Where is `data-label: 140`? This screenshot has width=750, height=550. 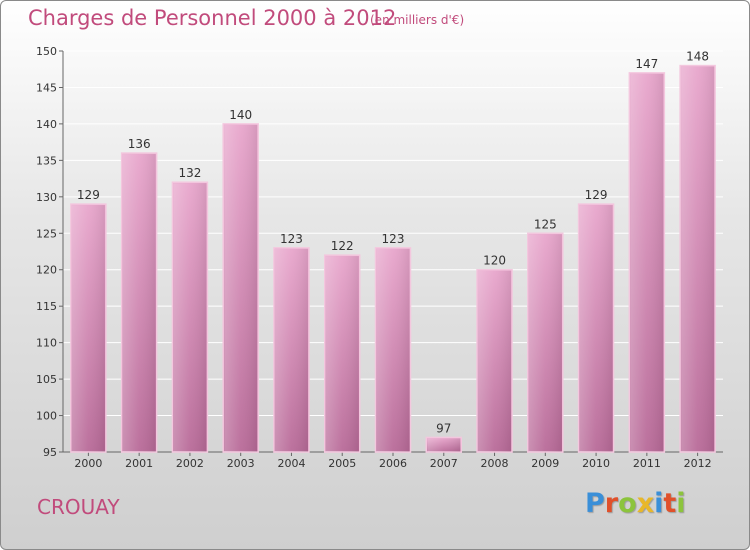 data-label: 140 is located at coordinates (240, 115).